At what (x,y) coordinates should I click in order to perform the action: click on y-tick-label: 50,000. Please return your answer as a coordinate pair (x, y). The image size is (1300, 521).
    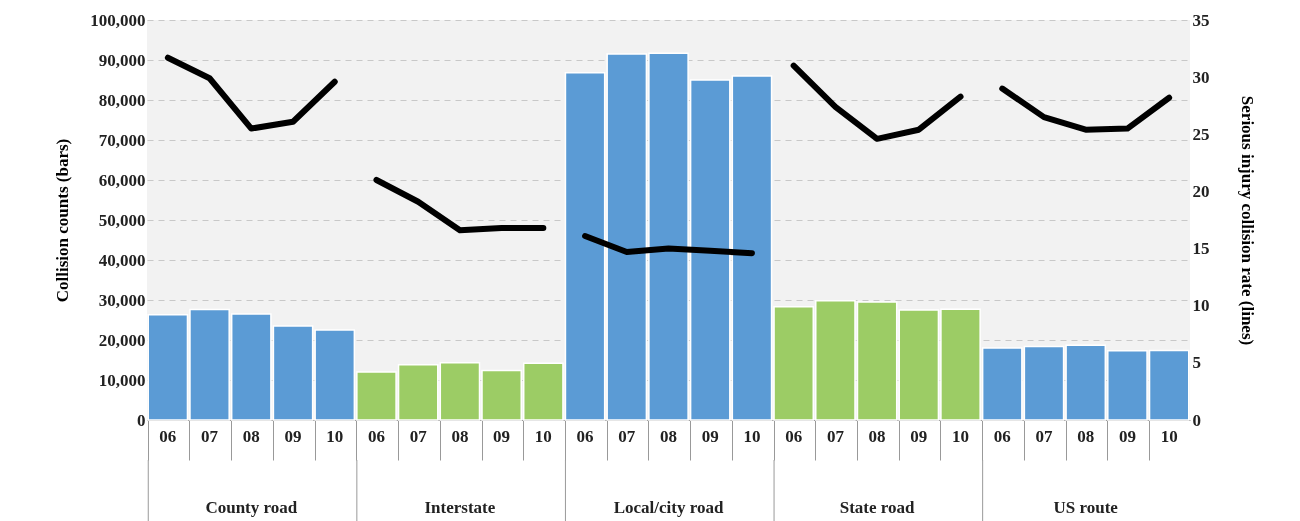
    Looking at the image, I should click on (122, 220).